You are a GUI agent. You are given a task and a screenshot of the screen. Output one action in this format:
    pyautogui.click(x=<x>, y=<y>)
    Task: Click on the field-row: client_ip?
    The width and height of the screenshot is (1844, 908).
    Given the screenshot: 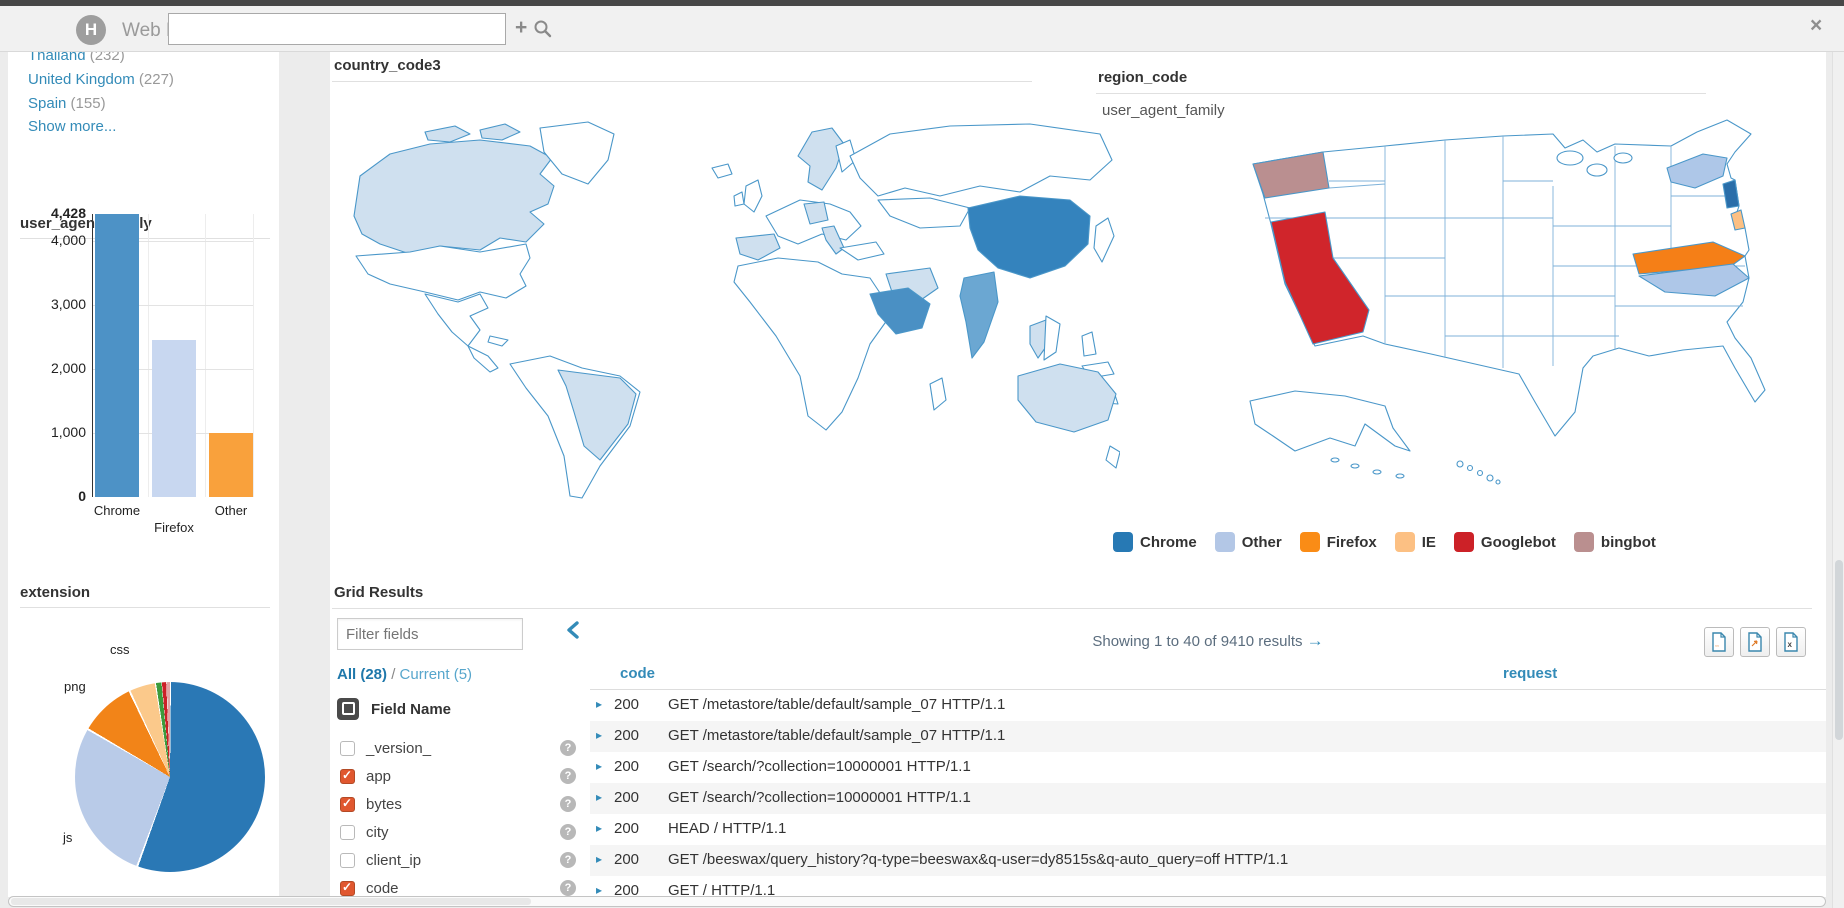 What is the action you would take?
    pyautogui.click(x=458, y=860)
    